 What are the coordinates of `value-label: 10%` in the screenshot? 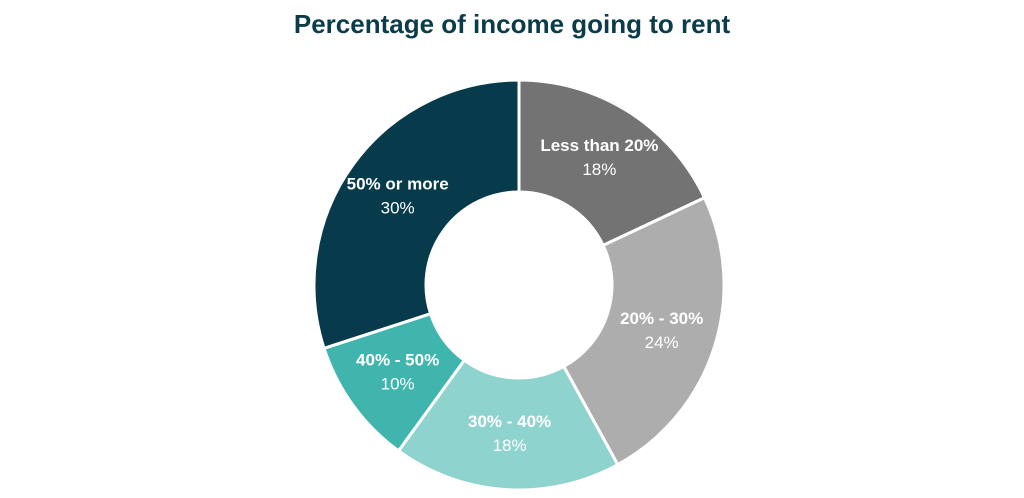 It's located at (398, 384).